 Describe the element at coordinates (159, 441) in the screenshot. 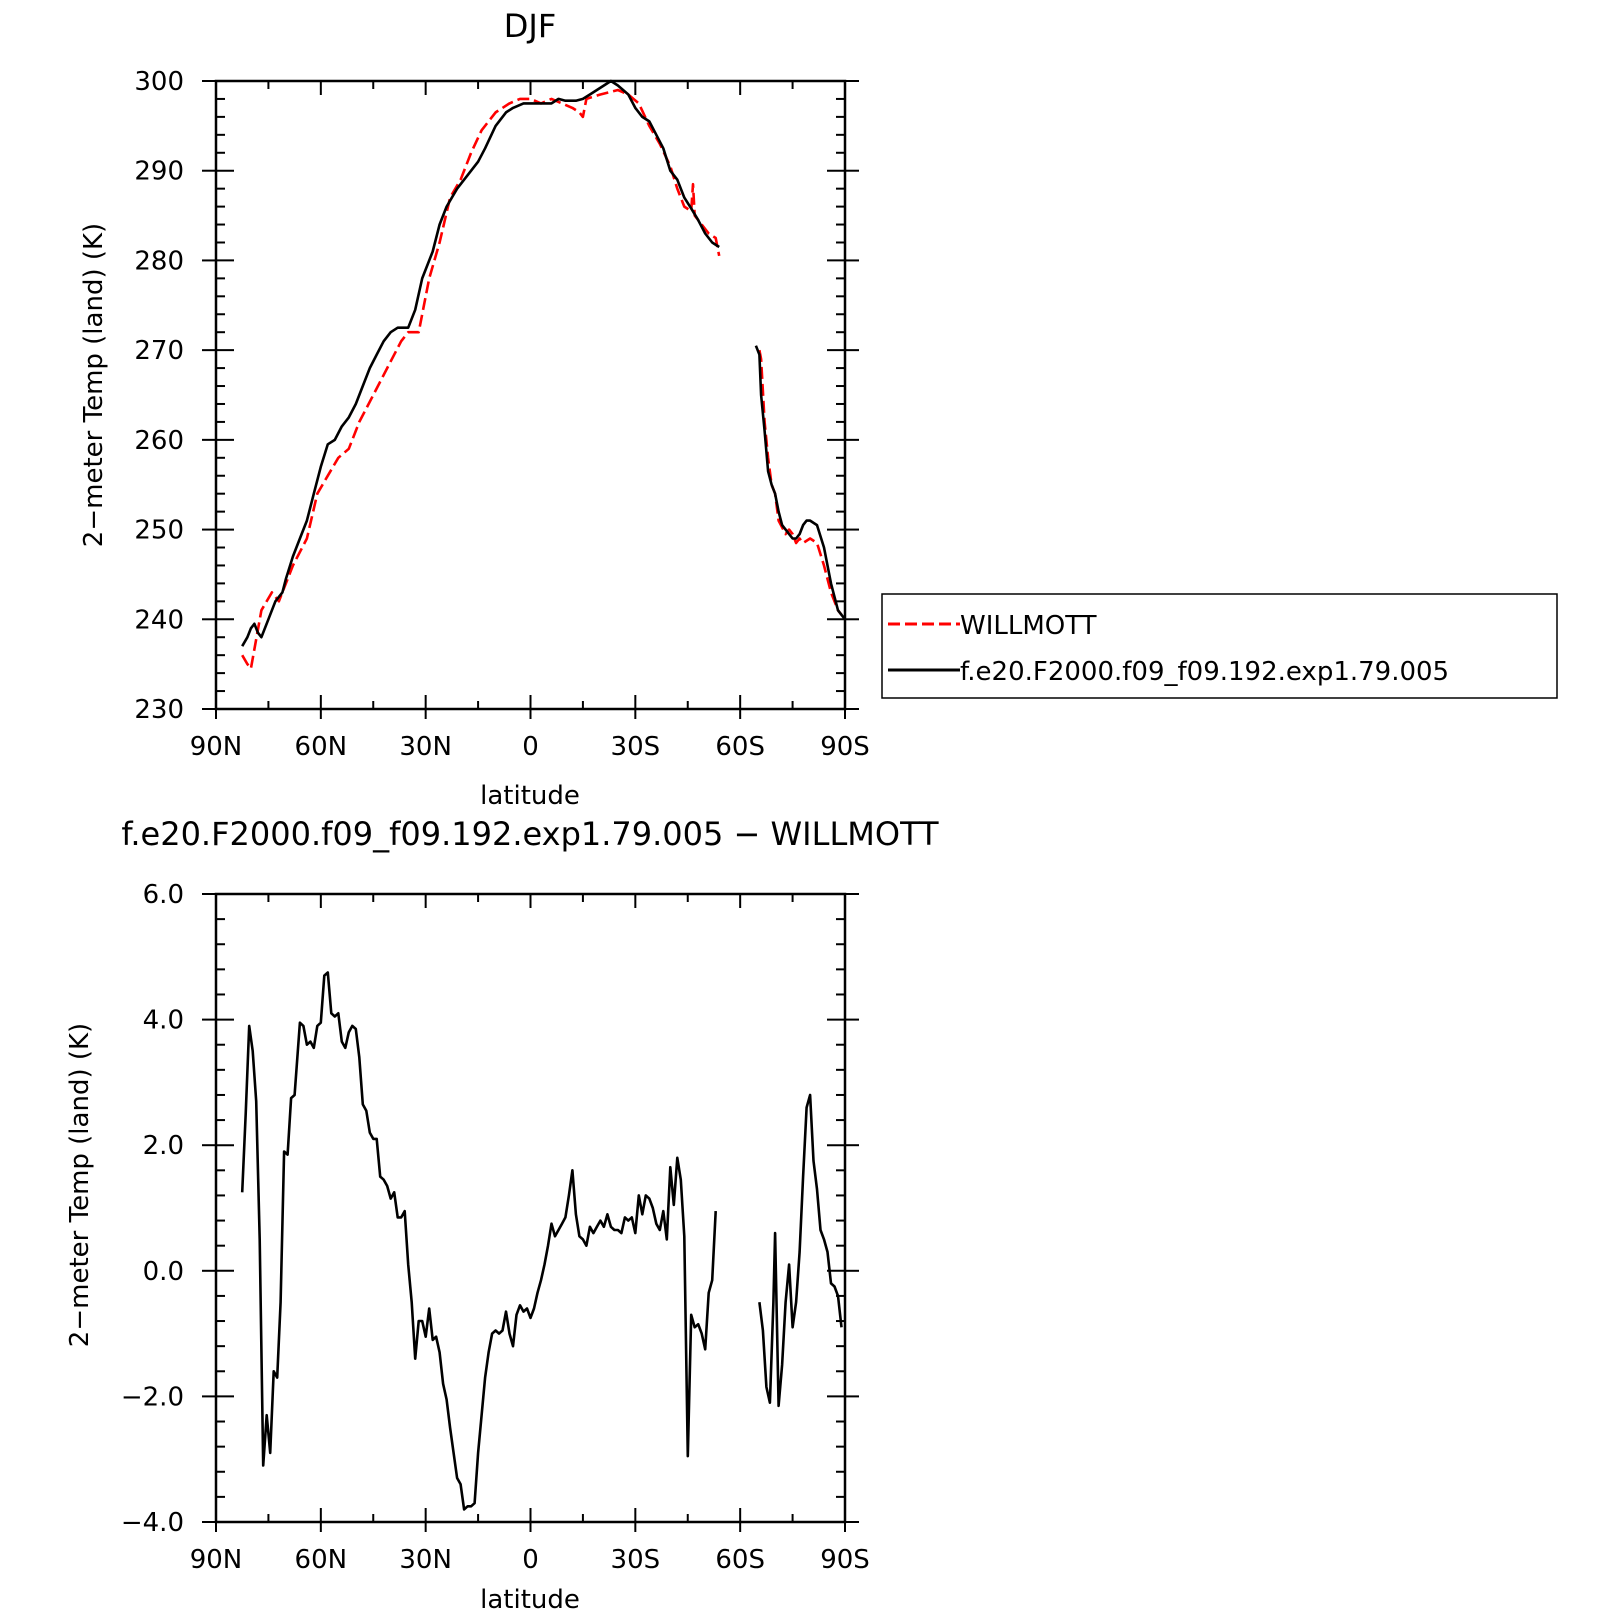

I see `top-y-tick-label: 260` at that location.